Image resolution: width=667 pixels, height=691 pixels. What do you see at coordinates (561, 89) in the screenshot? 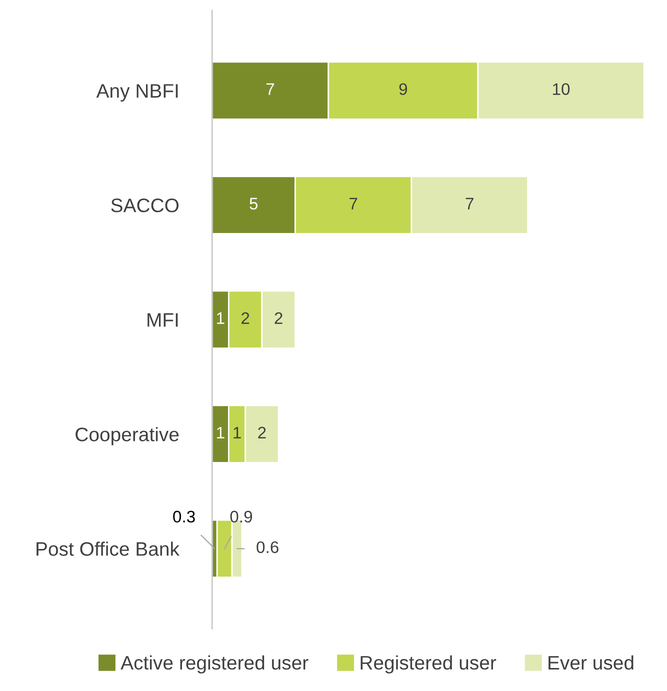
I see `data-label: 10` at bounding box center [561, 89].